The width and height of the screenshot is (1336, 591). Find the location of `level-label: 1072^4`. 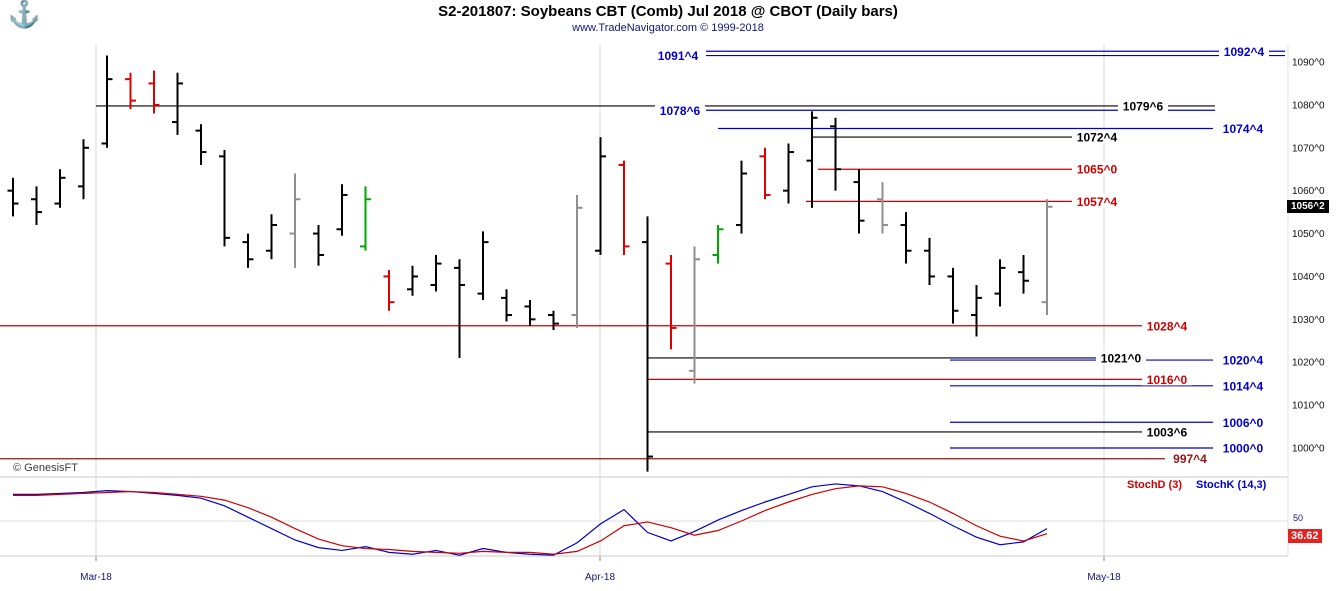

level-label: 1072^4 is located at coordinates (1097, 138).